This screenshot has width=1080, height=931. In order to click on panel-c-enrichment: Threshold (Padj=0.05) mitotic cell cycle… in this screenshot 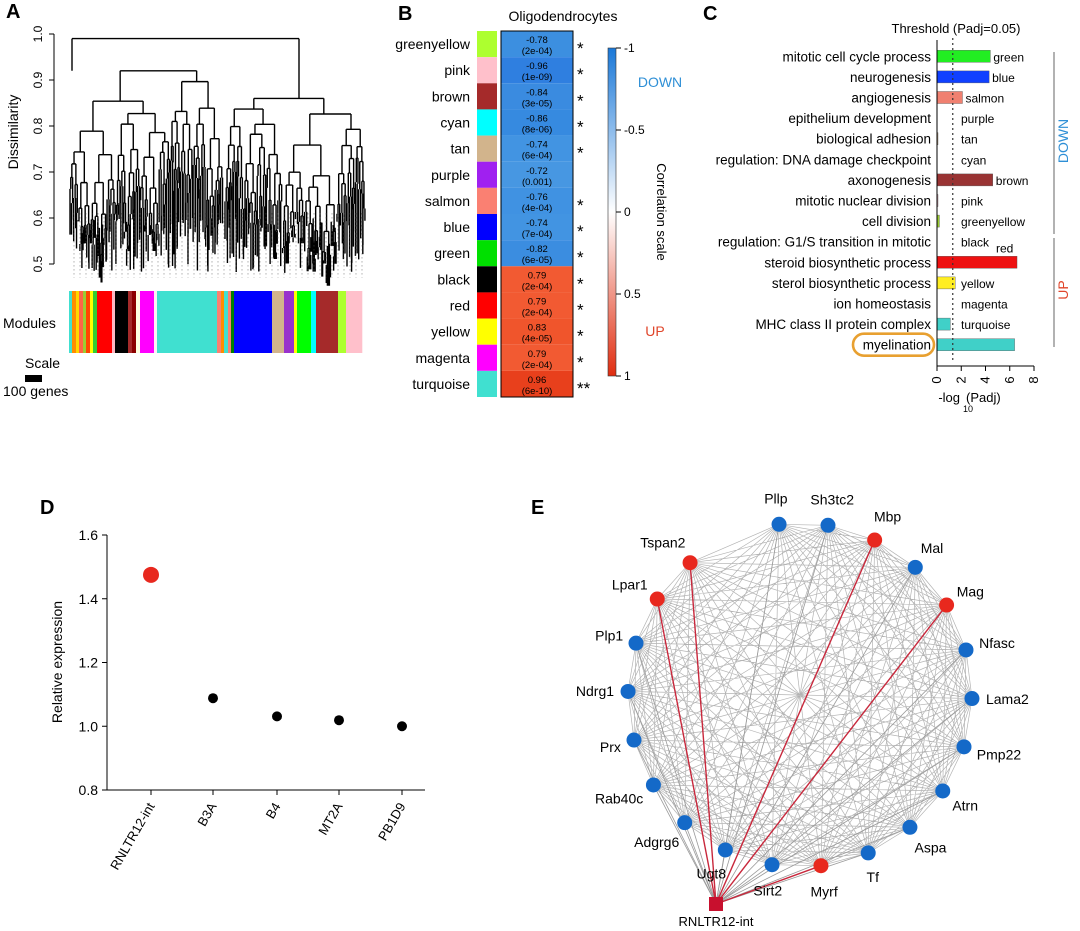, I will do `click(893, 217)`.